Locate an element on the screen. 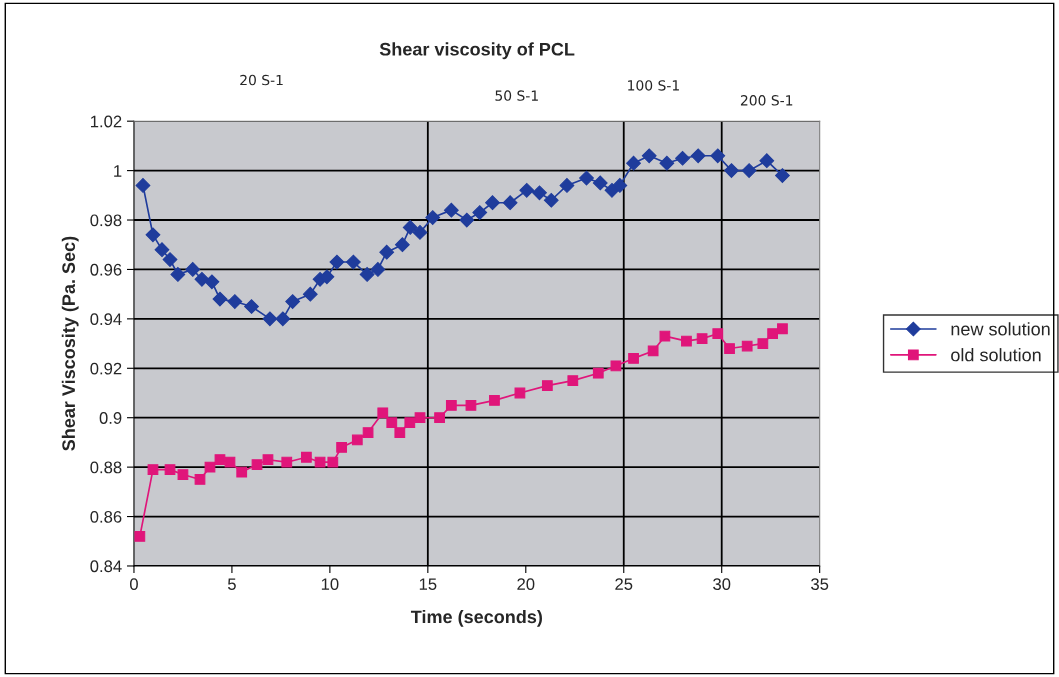 The image size is (1059, 677). x-tick-label: 30 is located at coordinates (722, 584).